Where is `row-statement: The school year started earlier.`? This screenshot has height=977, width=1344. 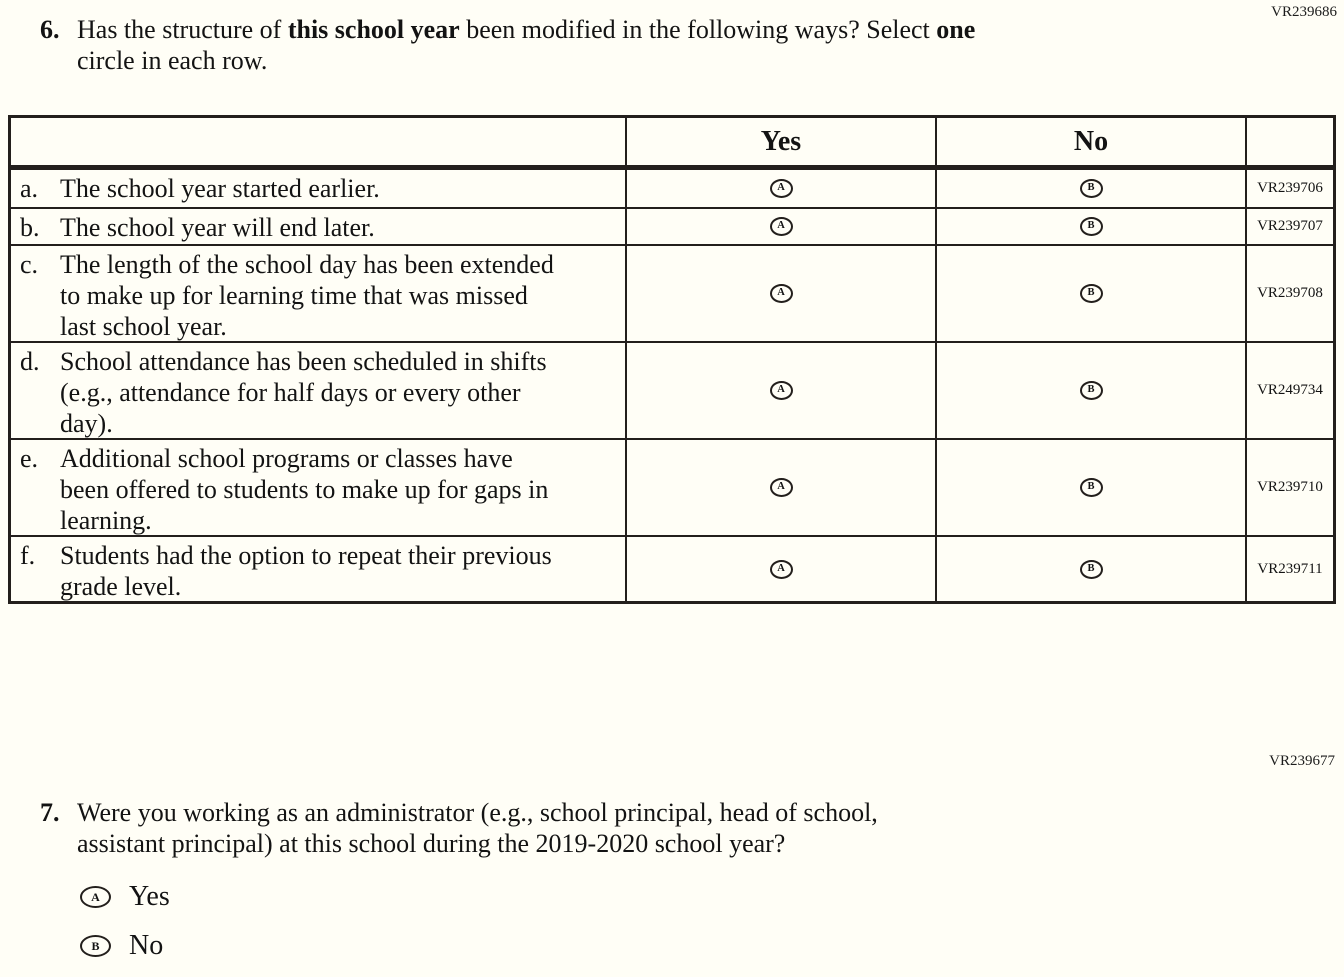
row-statement: The school year started earlier. is located at coordinates (220, 188).